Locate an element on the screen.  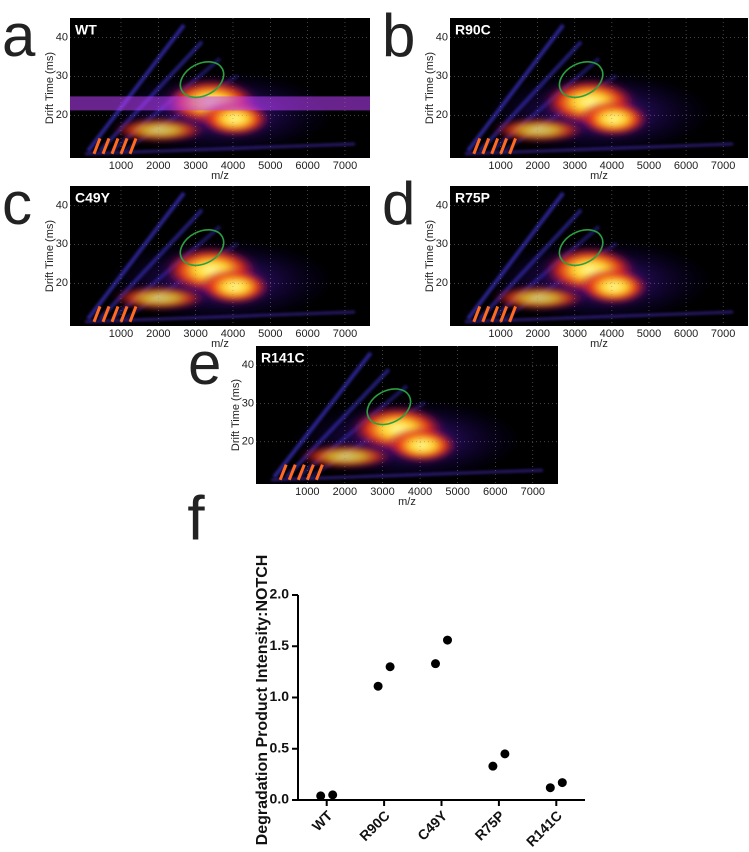
panel-label: a is located at coordinates (19, 35).